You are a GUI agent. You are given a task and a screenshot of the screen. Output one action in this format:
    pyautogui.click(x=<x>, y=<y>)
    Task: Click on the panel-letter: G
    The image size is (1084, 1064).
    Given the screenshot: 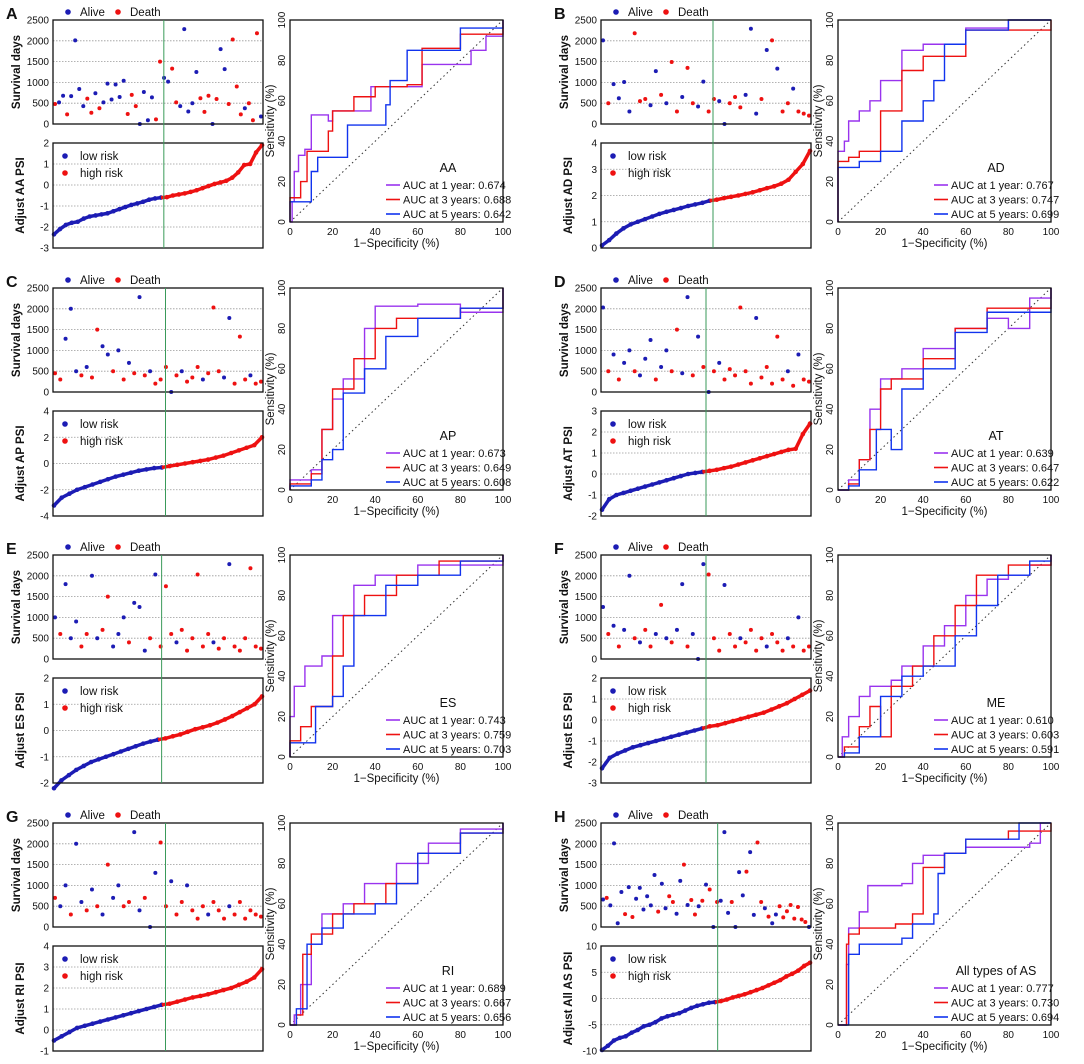 What is the action you would take?
    pyautogui.click(x=12, y=817)
    